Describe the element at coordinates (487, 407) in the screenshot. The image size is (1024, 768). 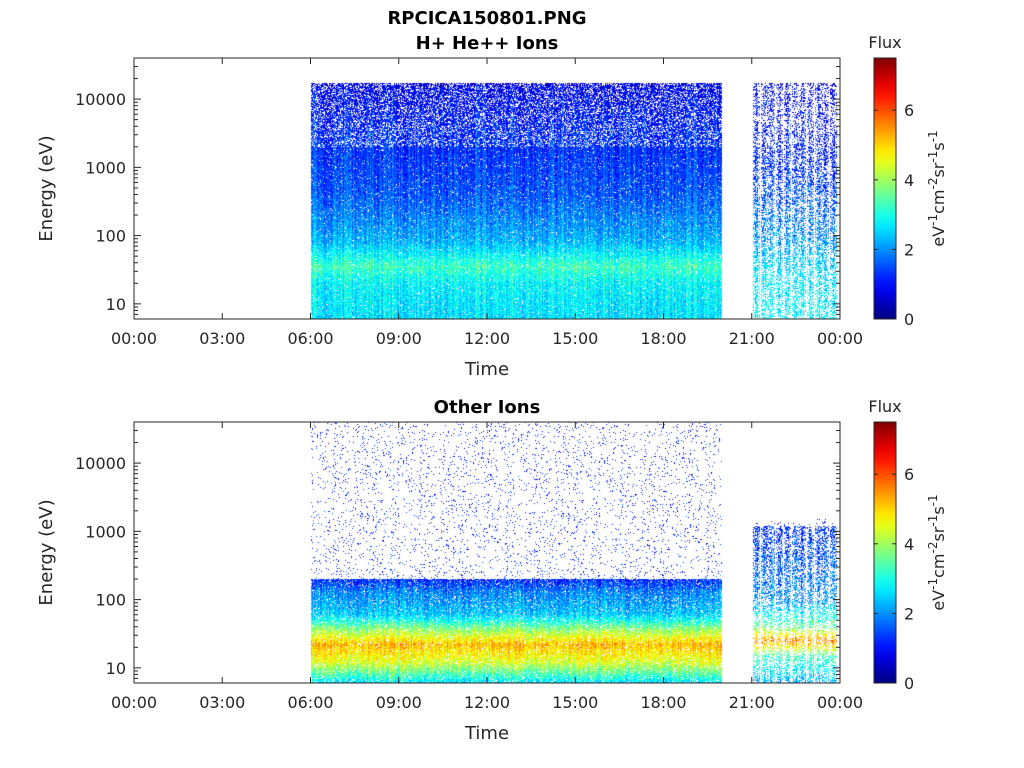
I see `panel-title: Other Ions` at that location.